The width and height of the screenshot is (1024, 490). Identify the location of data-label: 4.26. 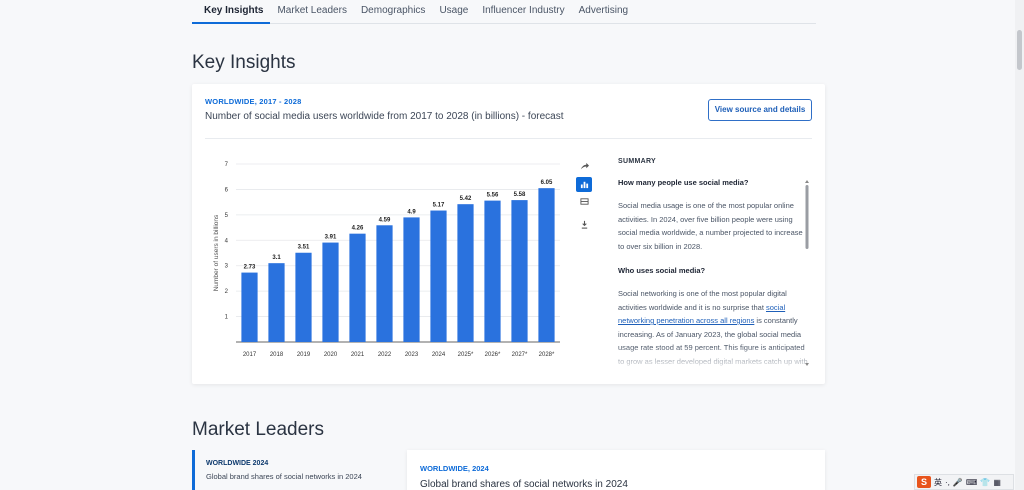
(358, 229).